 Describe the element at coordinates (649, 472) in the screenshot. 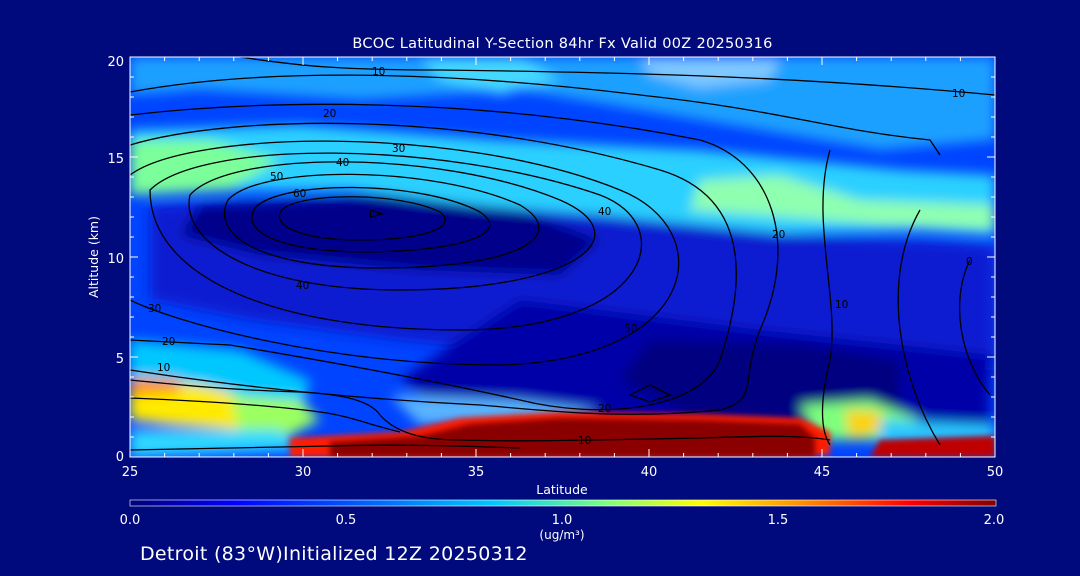

I see `x-tick-label: 40` at that location.